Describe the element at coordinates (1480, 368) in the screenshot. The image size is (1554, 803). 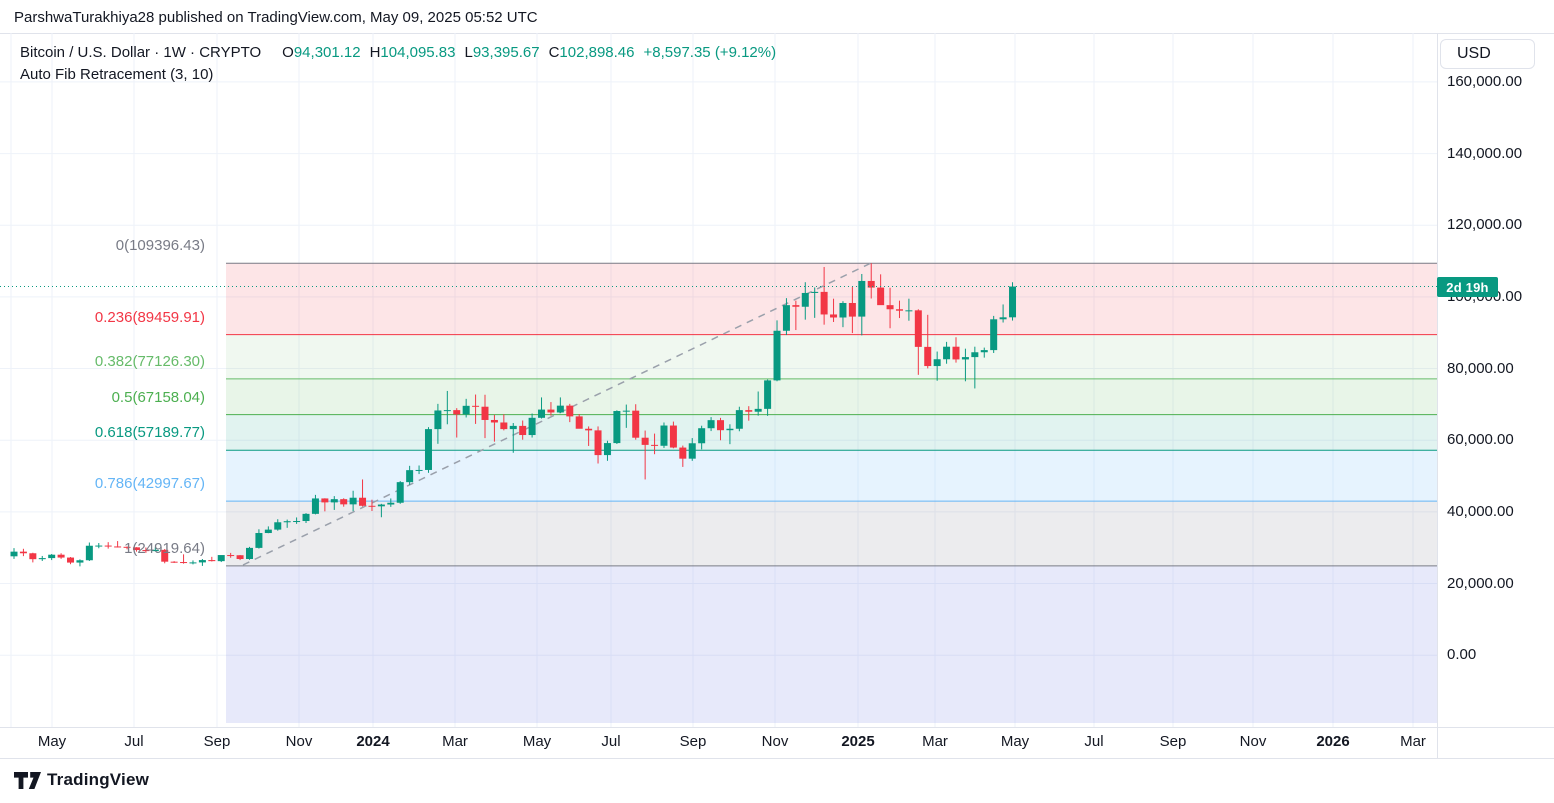
I see `price-tick-label: 80,000.00` at that location.